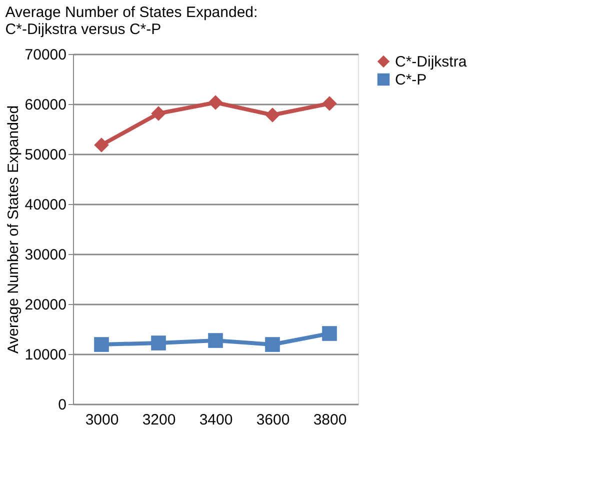  I want to click on x-tick-label: 3400, so click(216, 420).